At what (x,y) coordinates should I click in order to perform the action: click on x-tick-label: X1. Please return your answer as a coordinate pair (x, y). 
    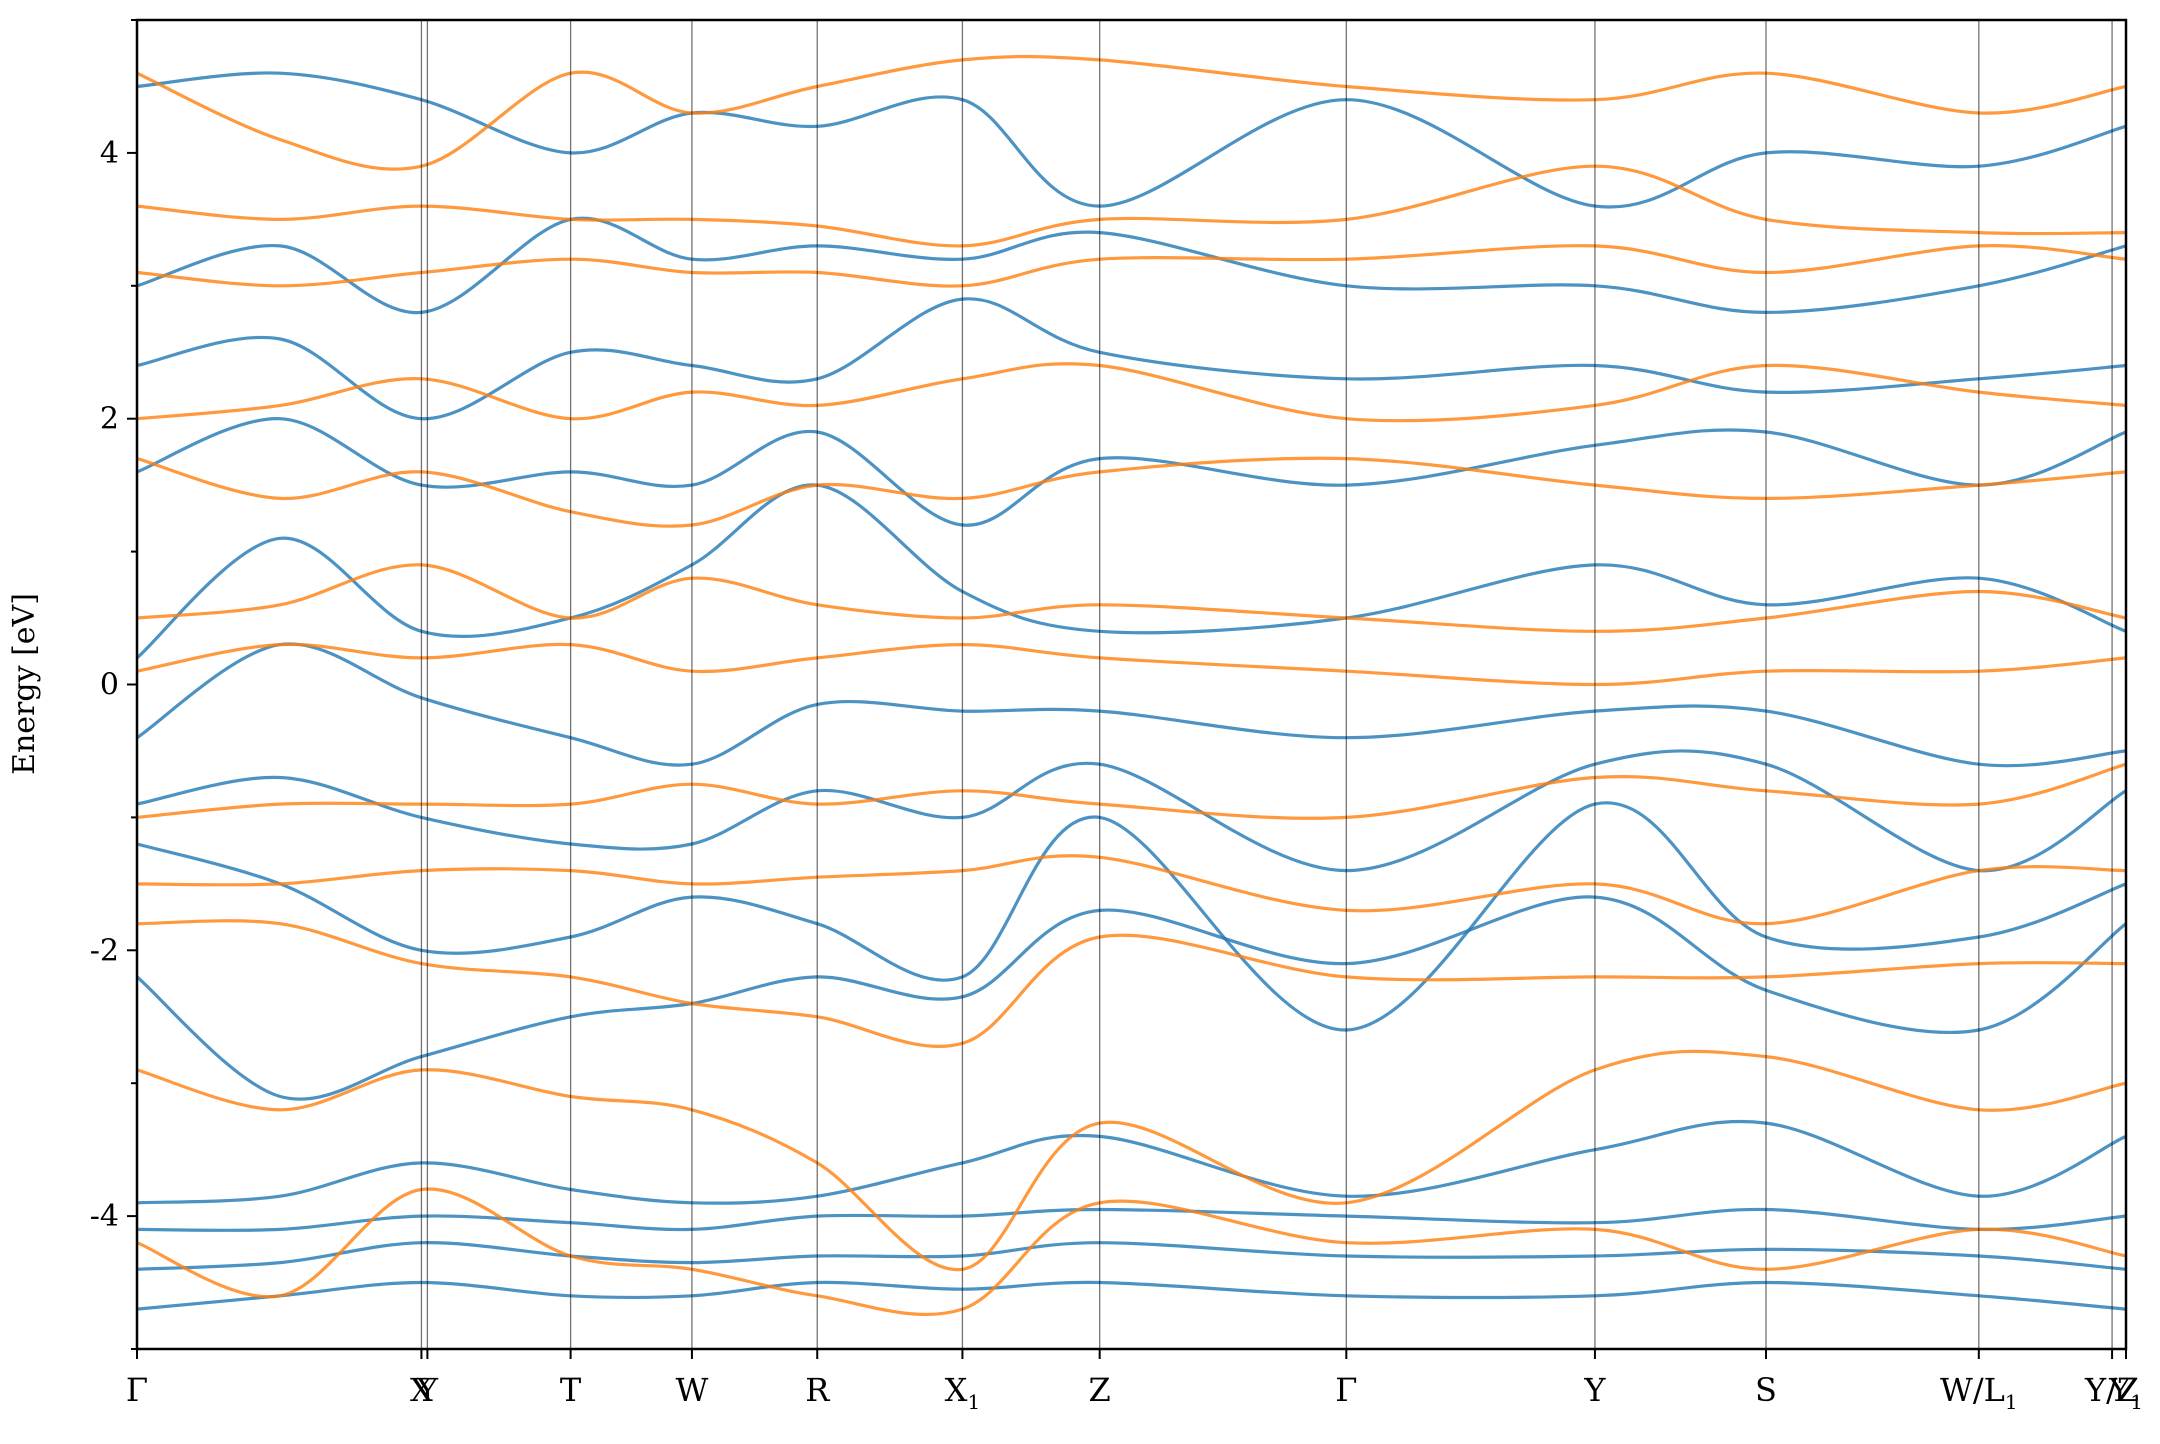
    Looking at the image, I should click on (963, 1392).